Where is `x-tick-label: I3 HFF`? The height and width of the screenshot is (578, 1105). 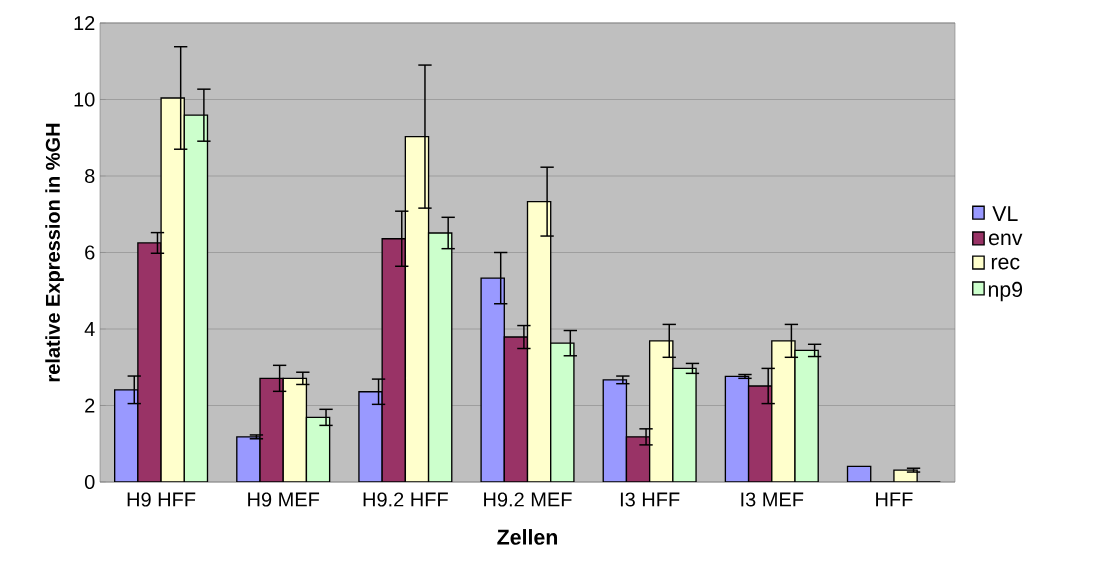 x-tick-label: I3 HFF is located at coordinates (650, 499).